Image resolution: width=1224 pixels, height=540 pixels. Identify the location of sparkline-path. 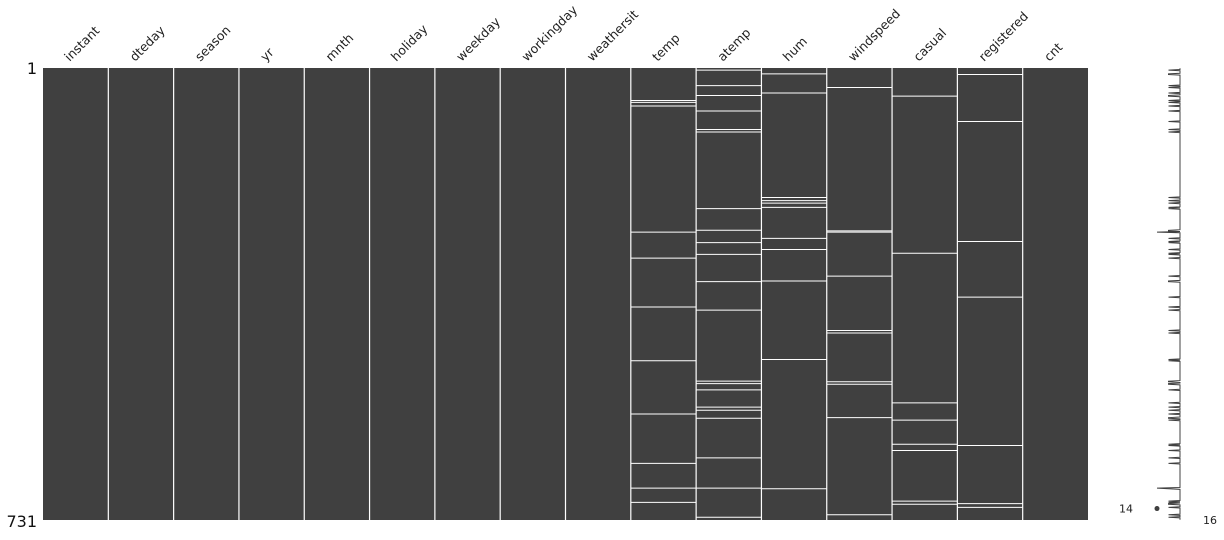
(1168, 294).